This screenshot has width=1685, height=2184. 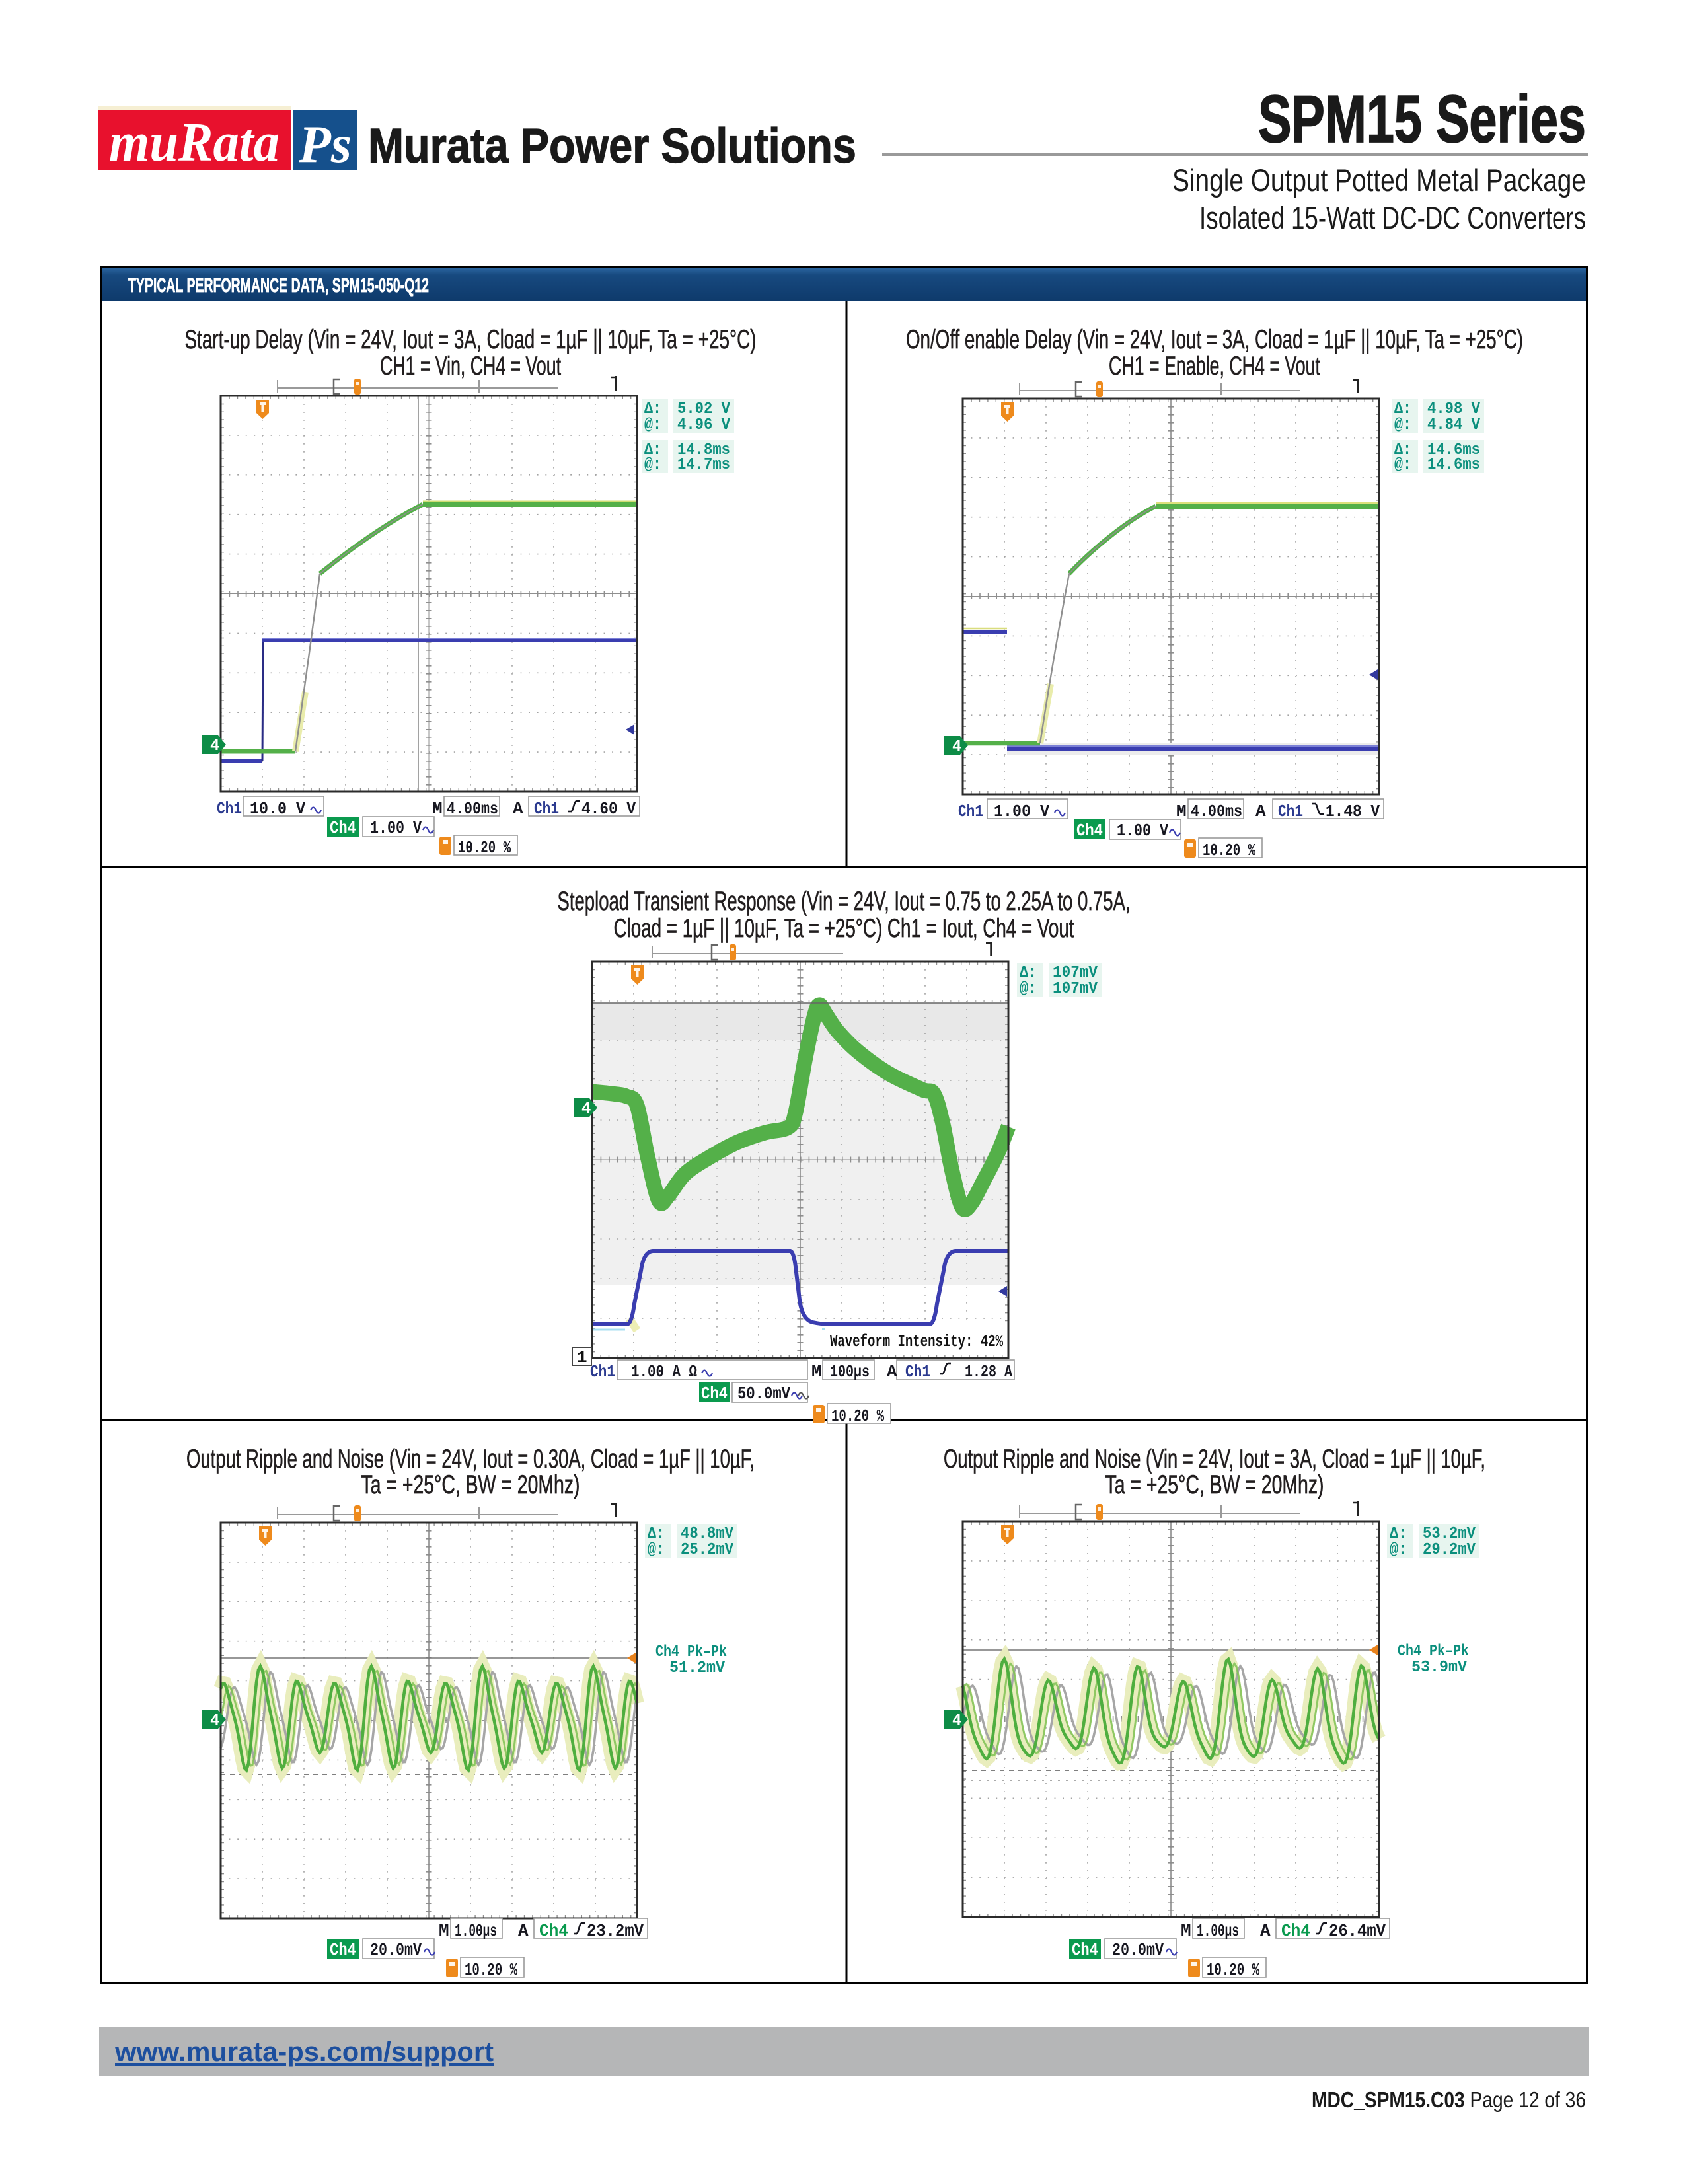 I want to click on svg-text: 14.7ms, so click(x=703, y=465).